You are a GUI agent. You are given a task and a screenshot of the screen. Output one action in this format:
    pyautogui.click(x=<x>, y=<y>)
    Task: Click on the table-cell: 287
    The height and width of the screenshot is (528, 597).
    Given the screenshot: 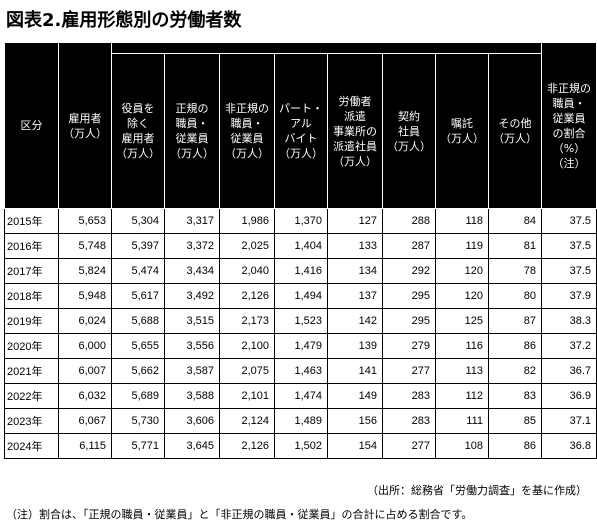 What is the action you would take?
    pyautogui.click(x=409, y=246)
    